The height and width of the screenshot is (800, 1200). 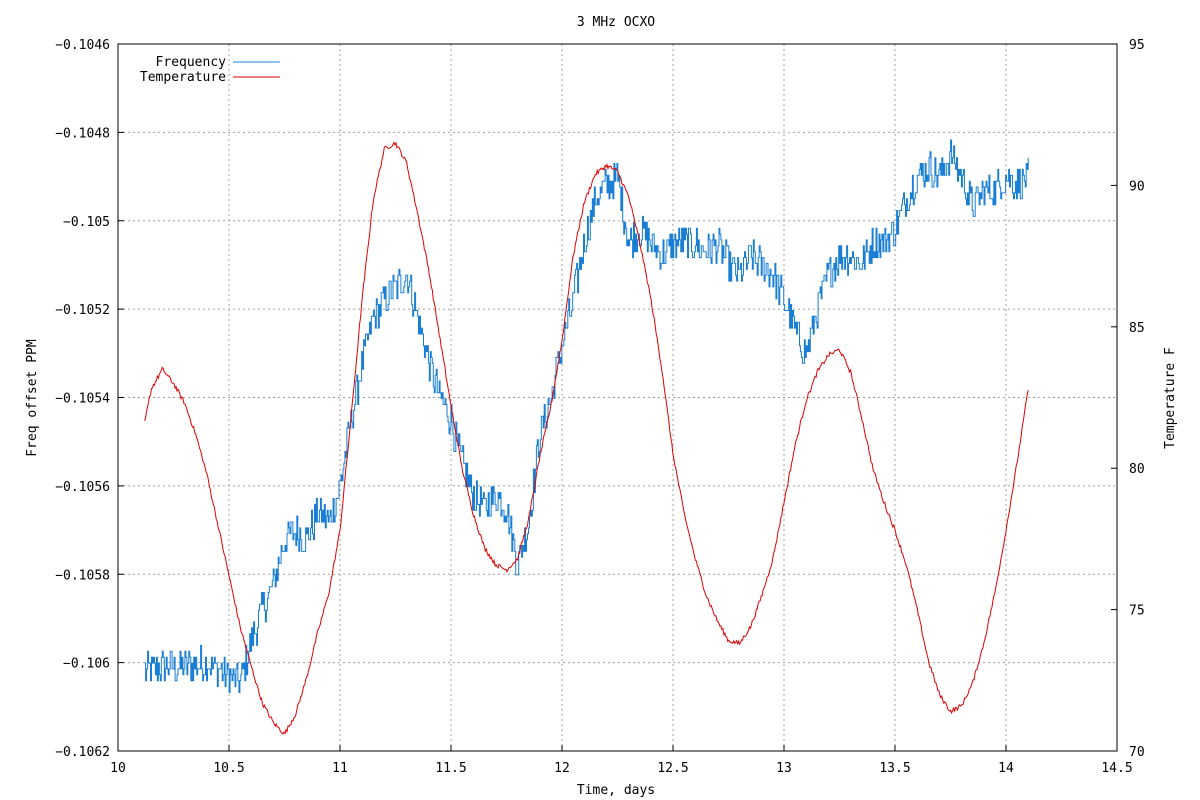 What do you see at coordinates (183, 77) in the screenshot?
I see `legend-label-temperature: Temperature` at bounding box center [183, 77].